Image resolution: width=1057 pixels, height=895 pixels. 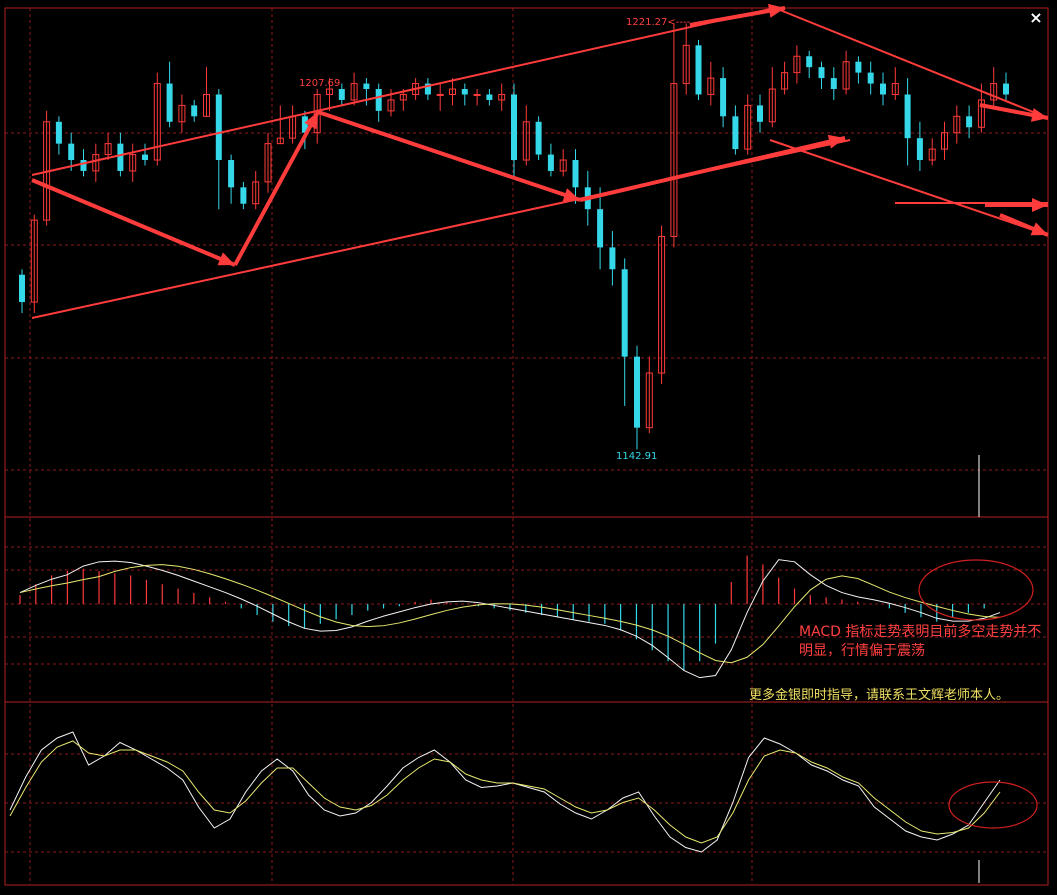 I want to click on price-label-high-2-pointer: <----, so click(x=679, y=22).